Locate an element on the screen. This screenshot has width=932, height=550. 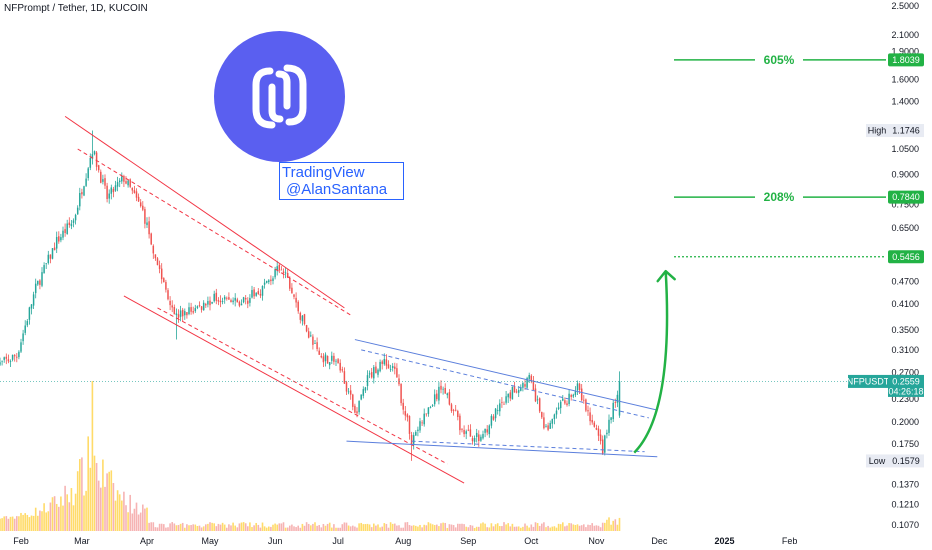
target-price-tag is located at coordinates (906, 197).